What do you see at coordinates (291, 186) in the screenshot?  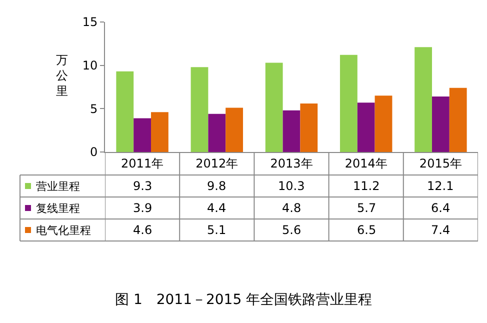 I see `data-label: 10.3` at bounding box center [291, 186].